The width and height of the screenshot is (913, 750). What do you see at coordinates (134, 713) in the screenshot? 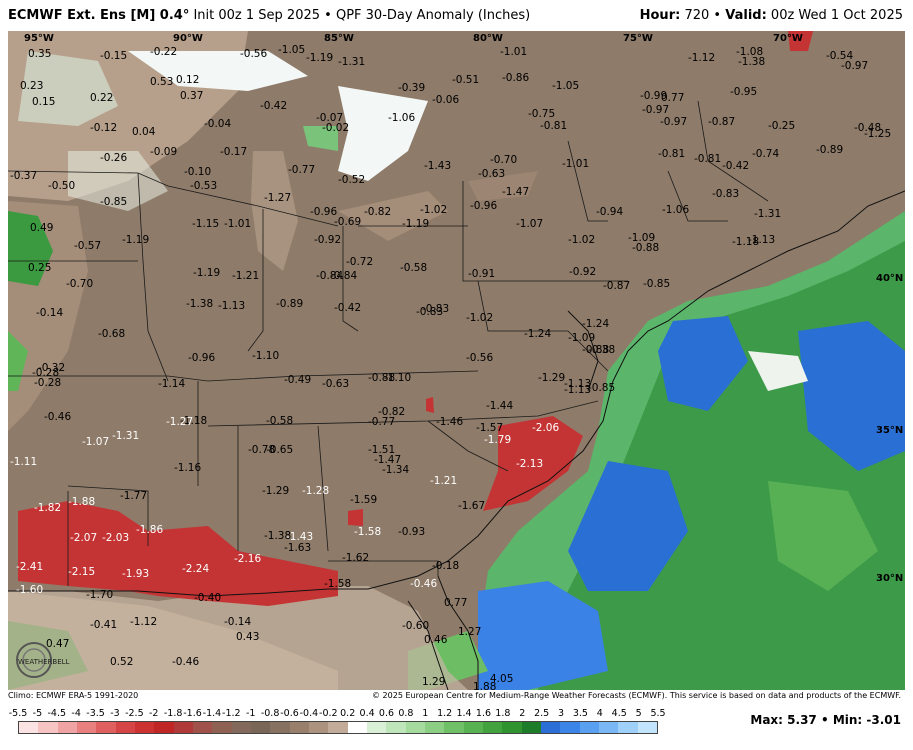
I see `legend-tick-label: -2.5` at bounding box center [134, 713].